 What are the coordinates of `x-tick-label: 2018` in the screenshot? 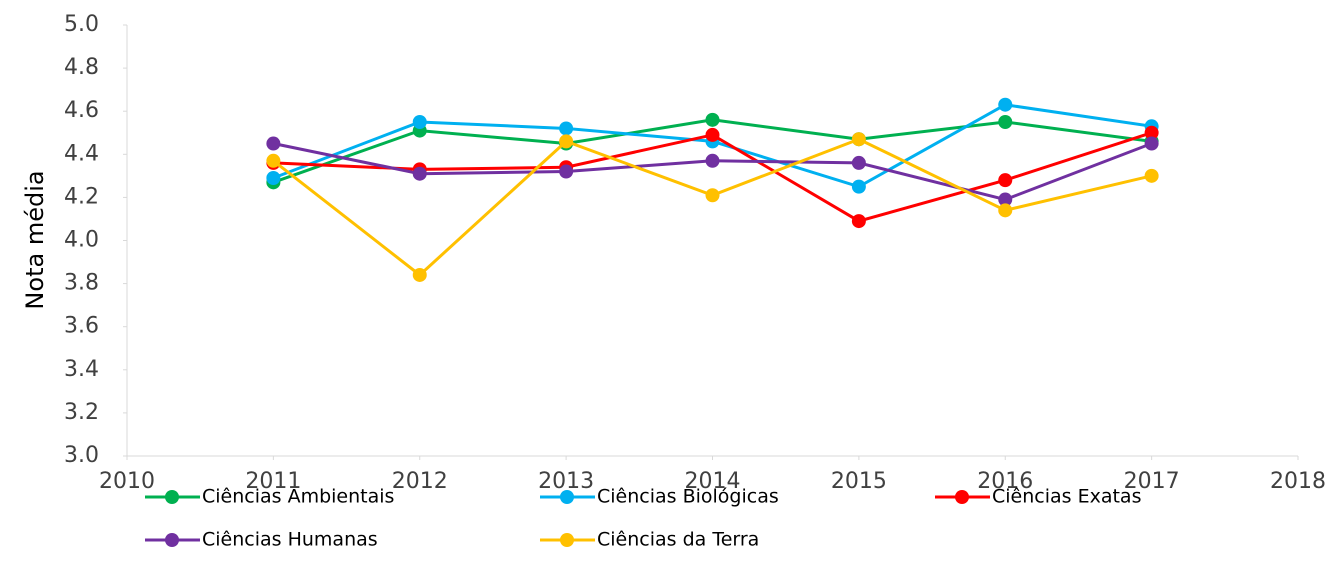 It's located at (1298, 481).